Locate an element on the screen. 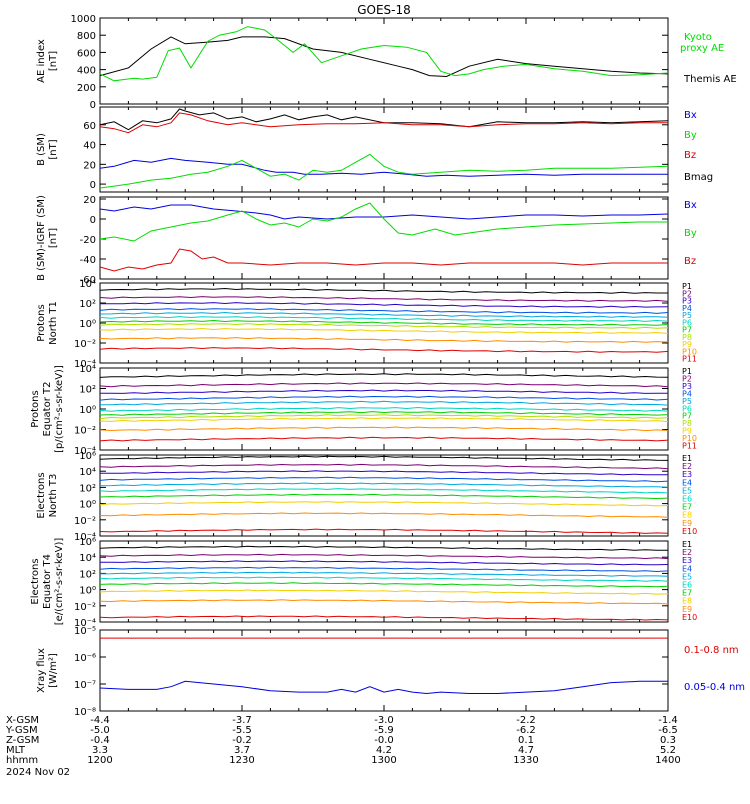 This screenshot has width=750, height=804. x-axis-row-label: Z-GSM is located at coordinates (22, 740).